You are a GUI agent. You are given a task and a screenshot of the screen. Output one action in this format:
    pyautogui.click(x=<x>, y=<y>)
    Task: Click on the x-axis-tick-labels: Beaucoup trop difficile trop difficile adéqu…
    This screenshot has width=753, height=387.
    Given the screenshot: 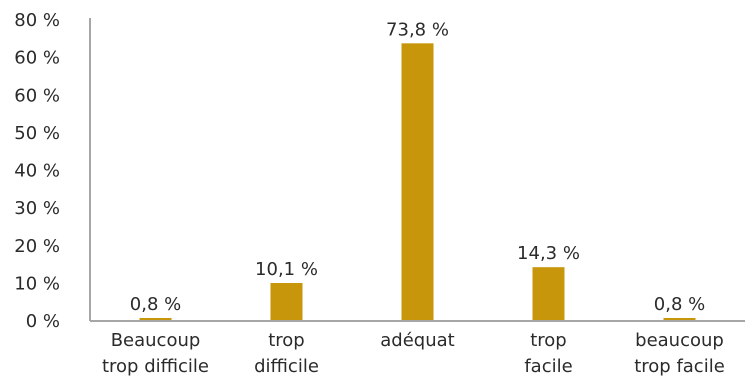 What is the action you would take?
    pyautogui.click(x=413, y=353)
    